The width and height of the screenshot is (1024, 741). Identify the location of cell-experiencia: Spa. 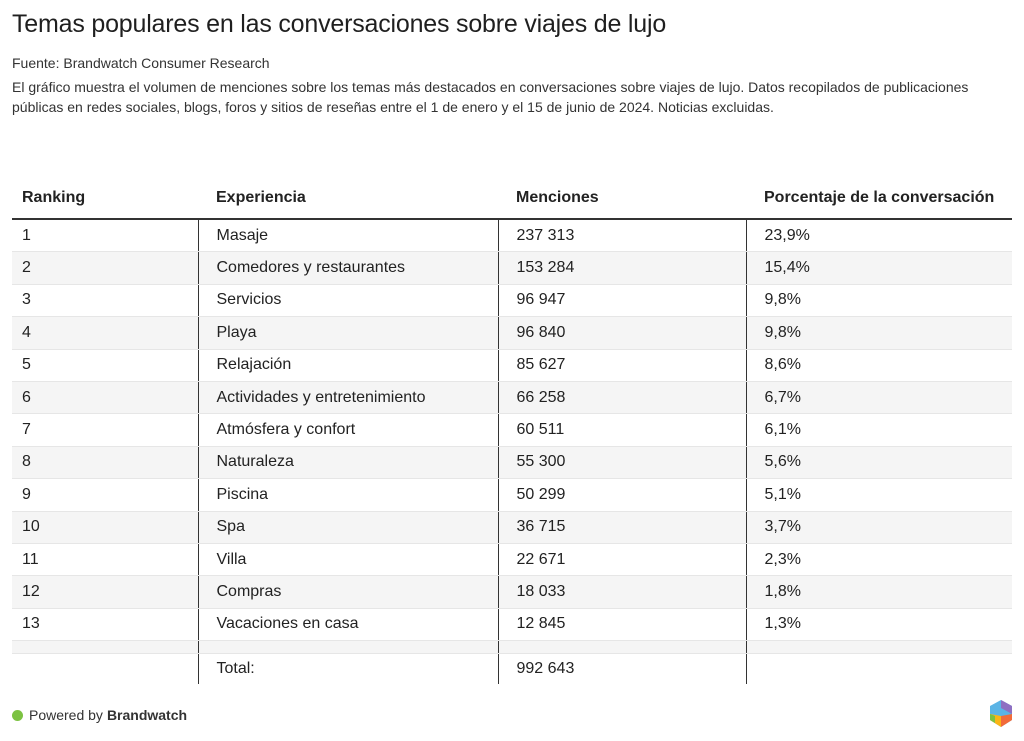
(347, 527).